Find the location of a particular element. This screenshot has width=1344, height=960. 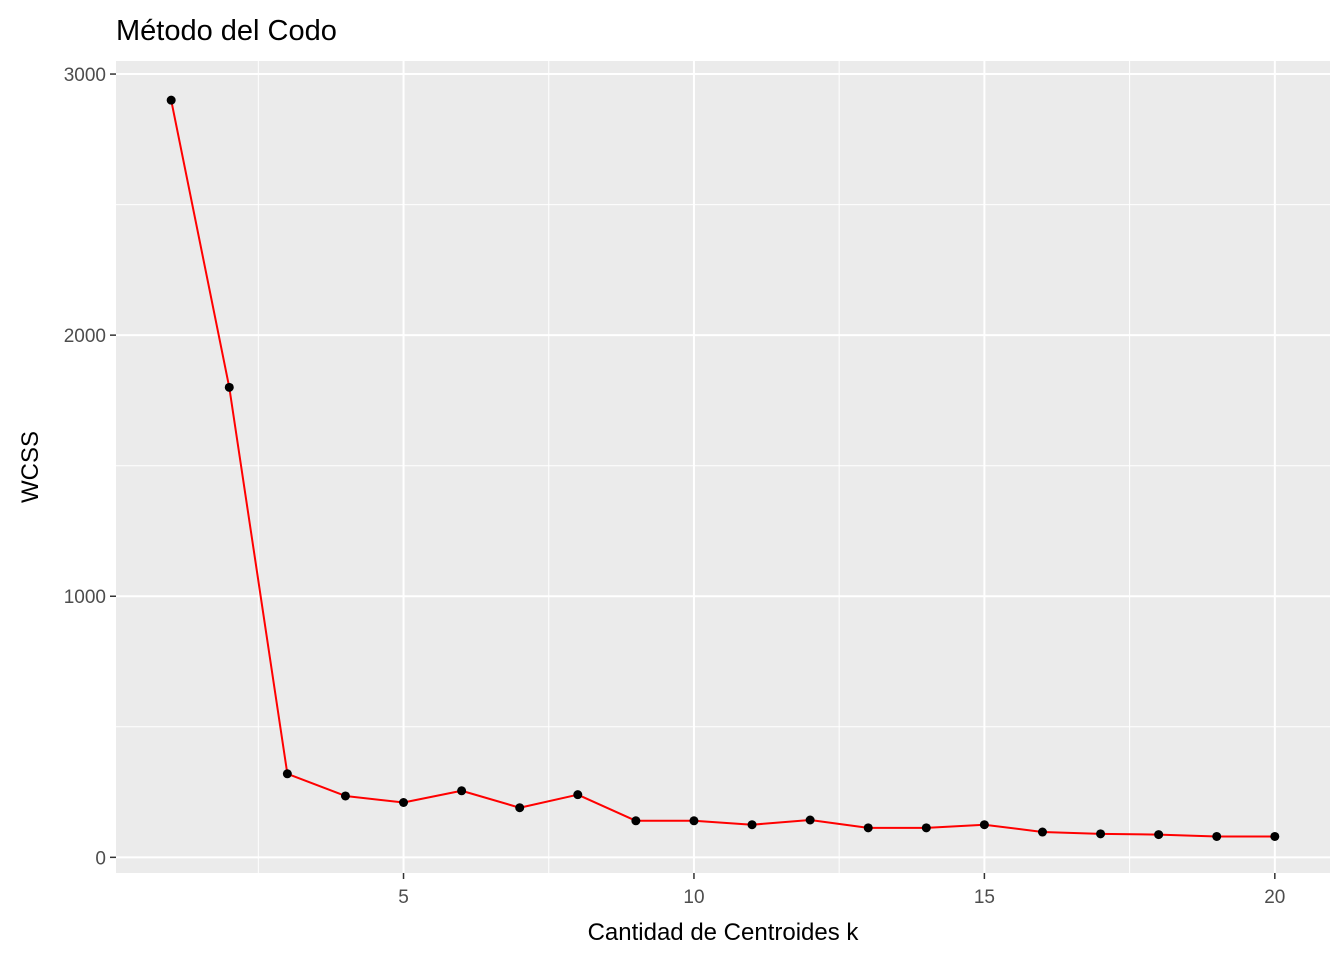

y-tick-label: 2000 is located at coordinates (85, 336).